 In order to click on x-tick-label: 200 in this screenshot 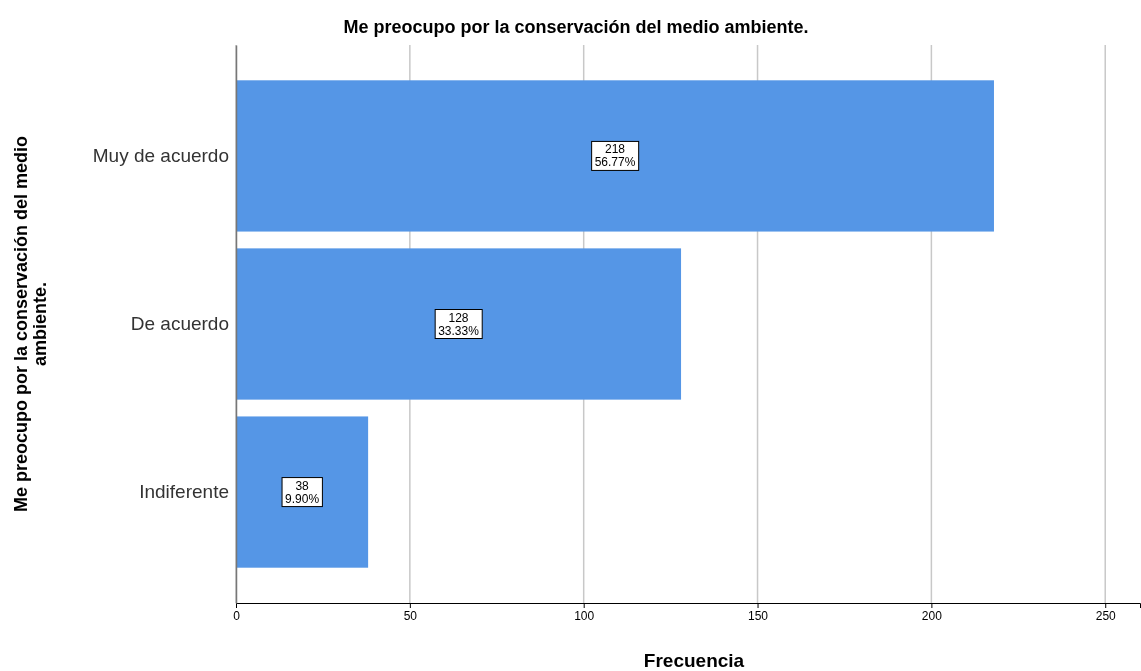, I will do `click(932, 615)`.